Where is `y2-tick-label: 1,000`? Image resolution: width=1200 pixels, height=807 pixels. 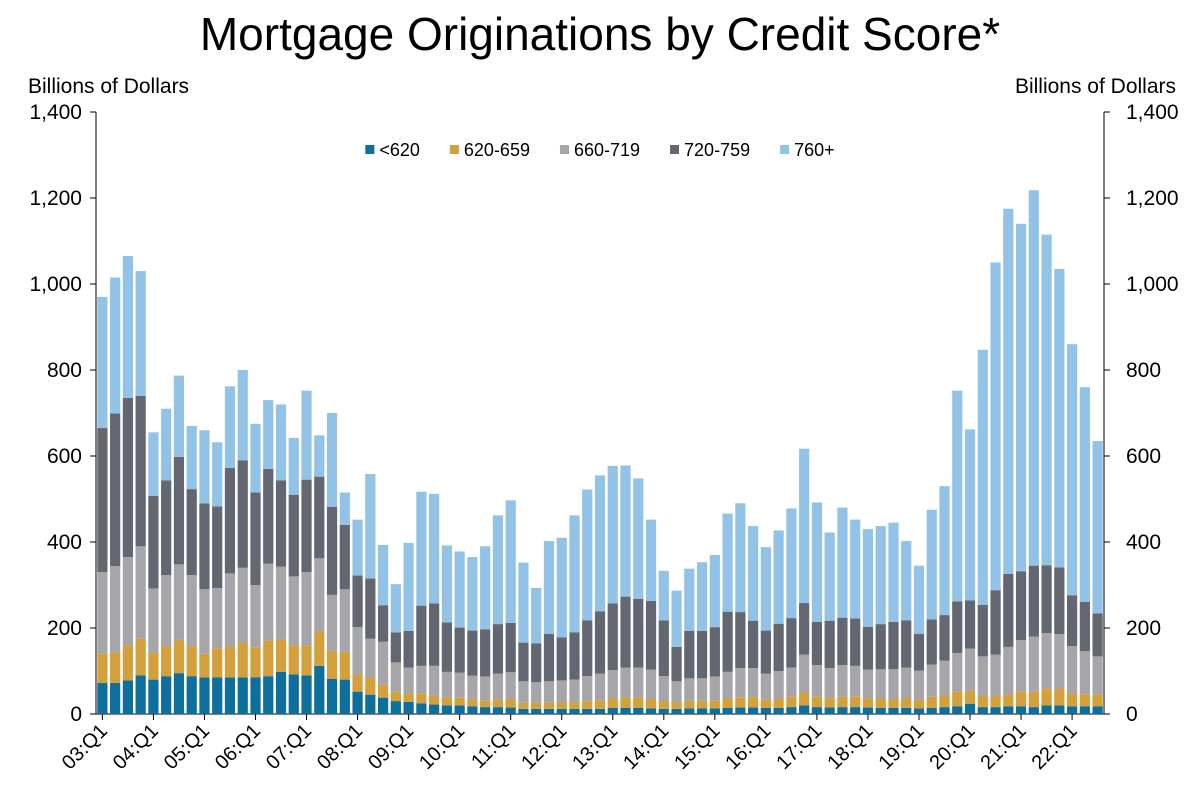 y2-tick-label: 1,000 is located at coordinates (1152, 284).